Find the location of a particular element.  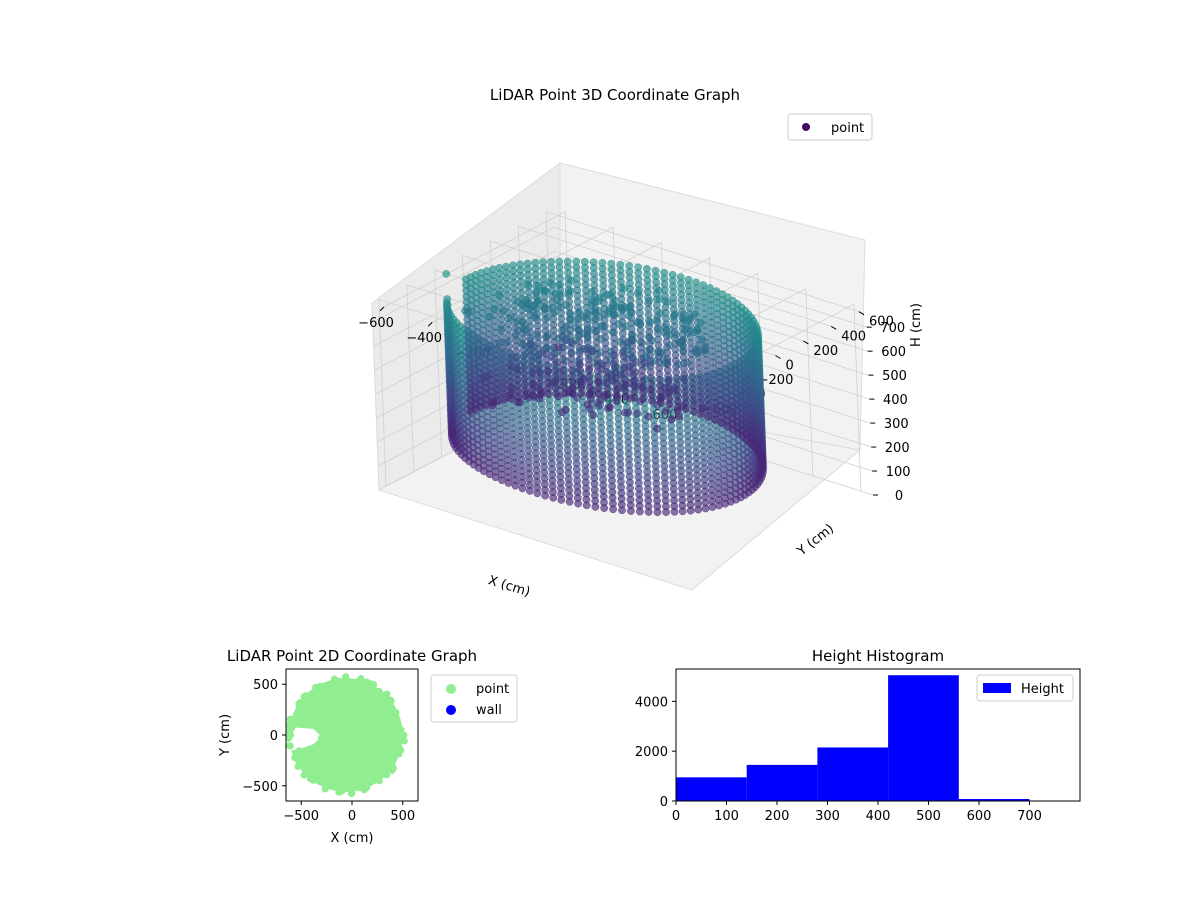

y-axis-label-2d: Y (cm) is located at coordinates (225, 735).